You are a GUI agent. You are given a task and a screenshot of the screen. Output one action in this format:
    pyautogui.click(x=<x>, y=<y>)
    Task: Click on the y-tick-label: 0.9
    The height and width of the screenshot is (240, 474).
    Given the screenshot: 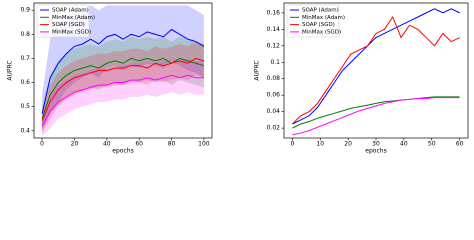 What is the action you would take?
    pyautogui.click(x=25, y=10)
    